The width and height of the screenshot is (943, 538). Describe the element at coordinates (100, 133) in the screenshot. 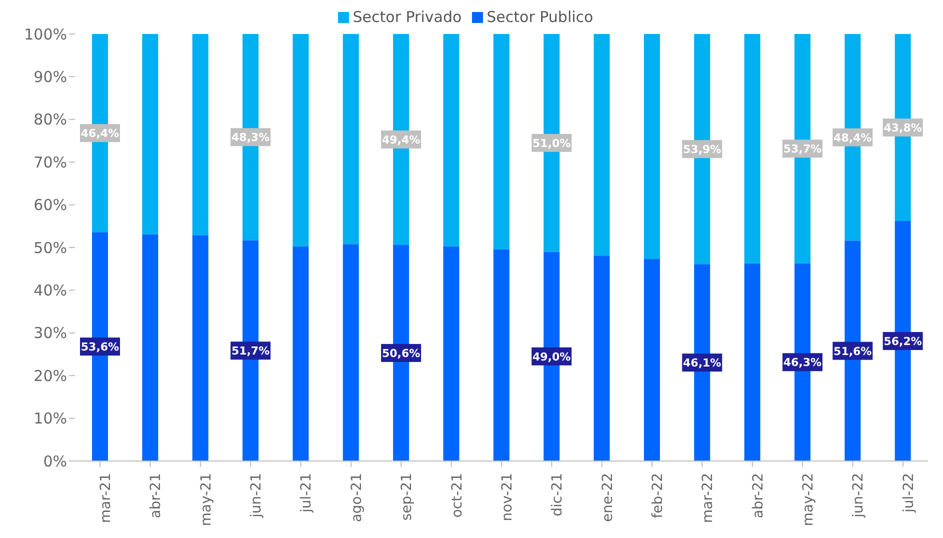

I see `data-label: 46,4%` at that location.